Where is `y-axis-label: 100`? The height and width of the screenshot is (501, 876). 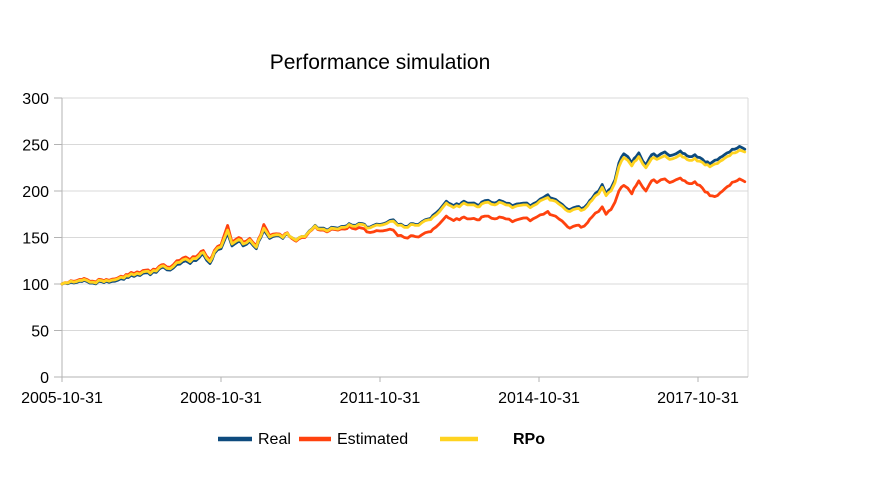 y-axis-label: 100 is located at coordinates (35, 285).